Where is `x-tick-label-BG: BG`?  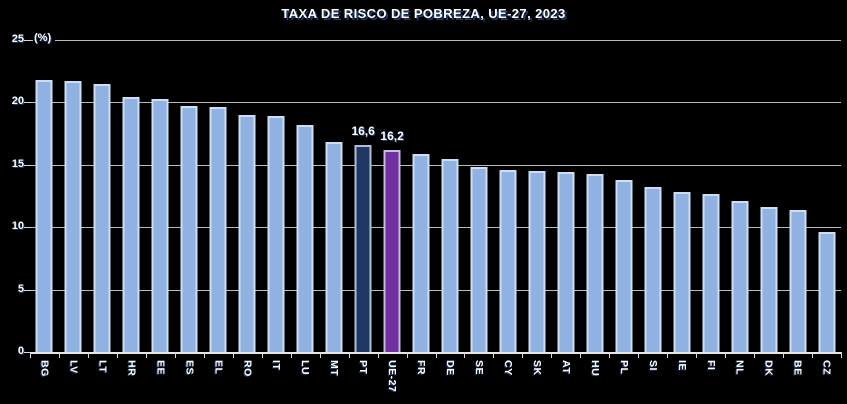 x-tick-label-BG: BG is located at coordinates (44, 368).